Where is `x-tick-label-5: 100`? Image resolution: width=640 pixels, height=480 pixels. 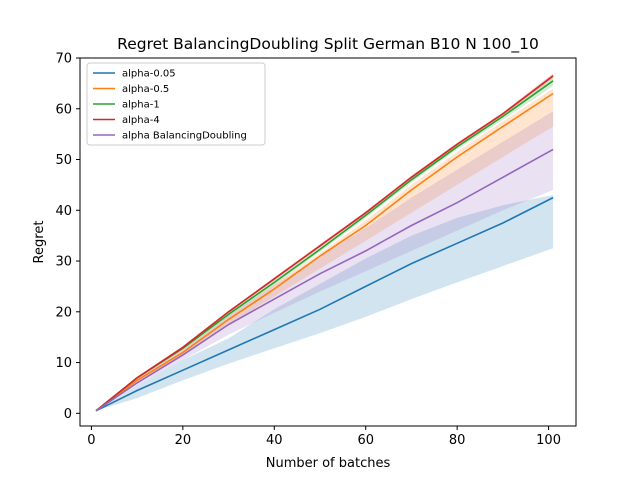 x-tick-label-5: 100 is located at coordinates (548, 440).